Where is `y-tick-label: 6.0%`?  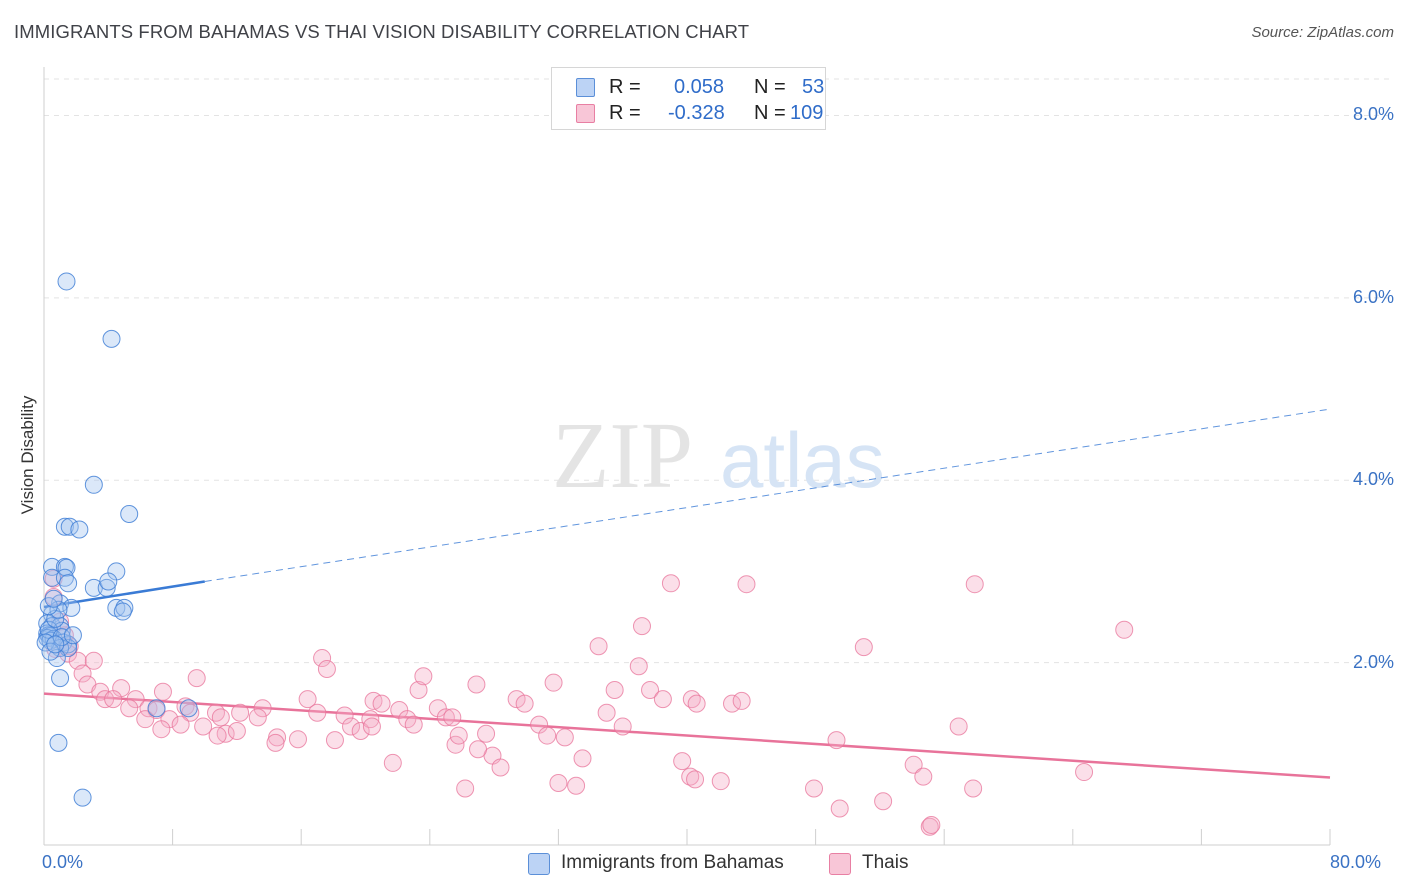
y-tick-label: 6.0% is located at coordinates (1373, 296).